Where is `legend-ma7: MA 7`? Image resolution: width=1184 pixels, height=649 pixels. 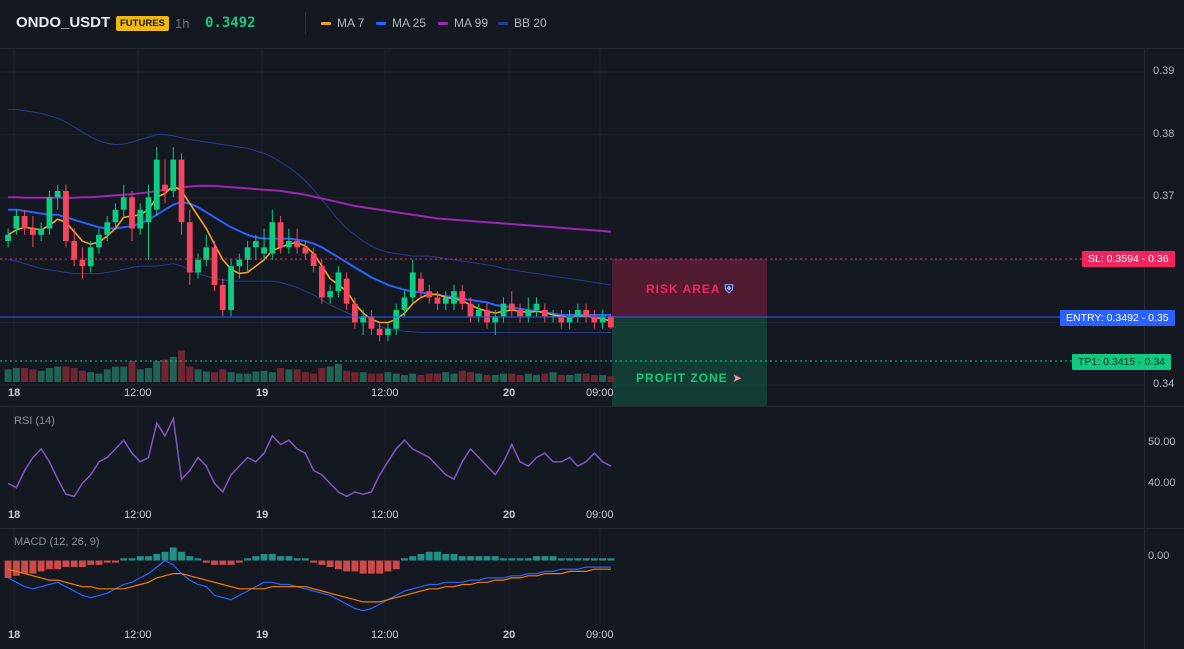
legend-ma7: MA 7 is located at coordinates (342, 23).